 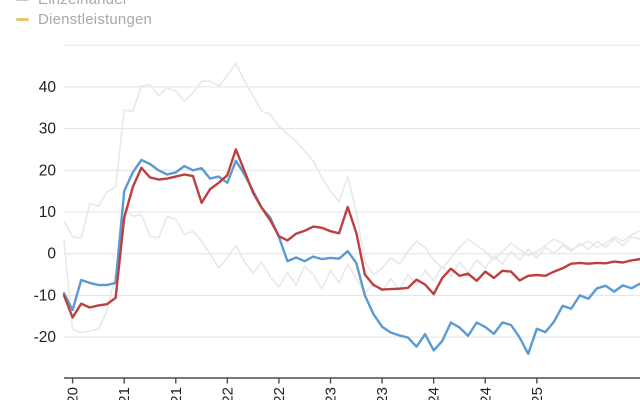 I want to click on legend-item-dienstleistungen: Dienstleistungen, so click(x=84, y=19).